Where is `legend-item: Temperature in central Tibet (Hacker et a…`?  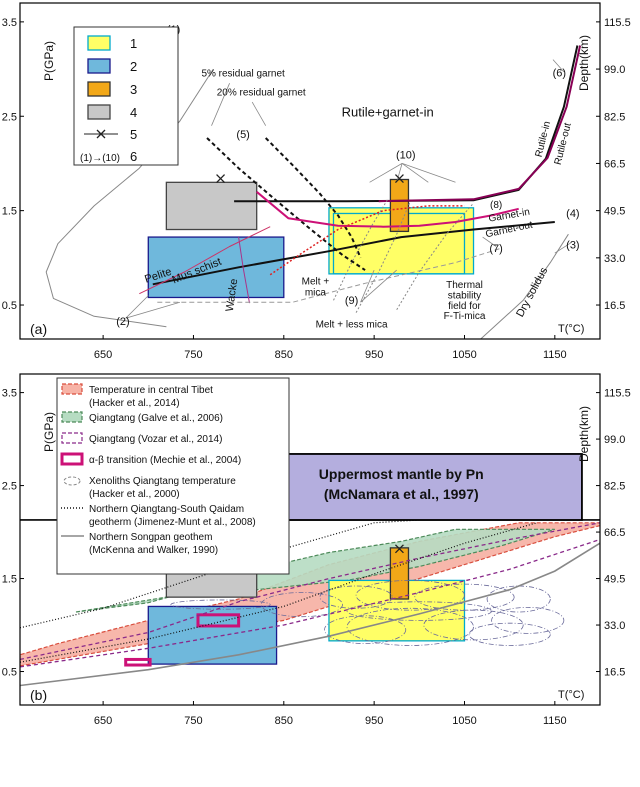 legend-item: Temperature in central Tibet (Hacker et a… is located at coordinates (137, 396).